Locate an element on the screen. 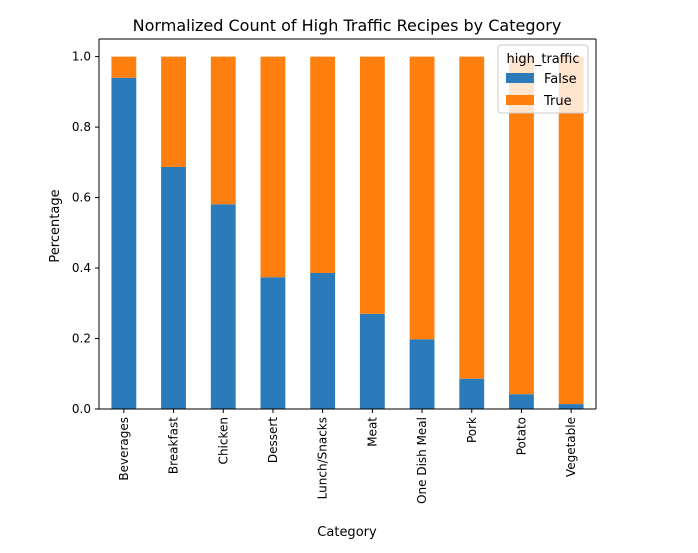 The width and height of the screenshot is (698, 553). x-tick-label: Lunch/Snacks is located at coordinates (323, 458).